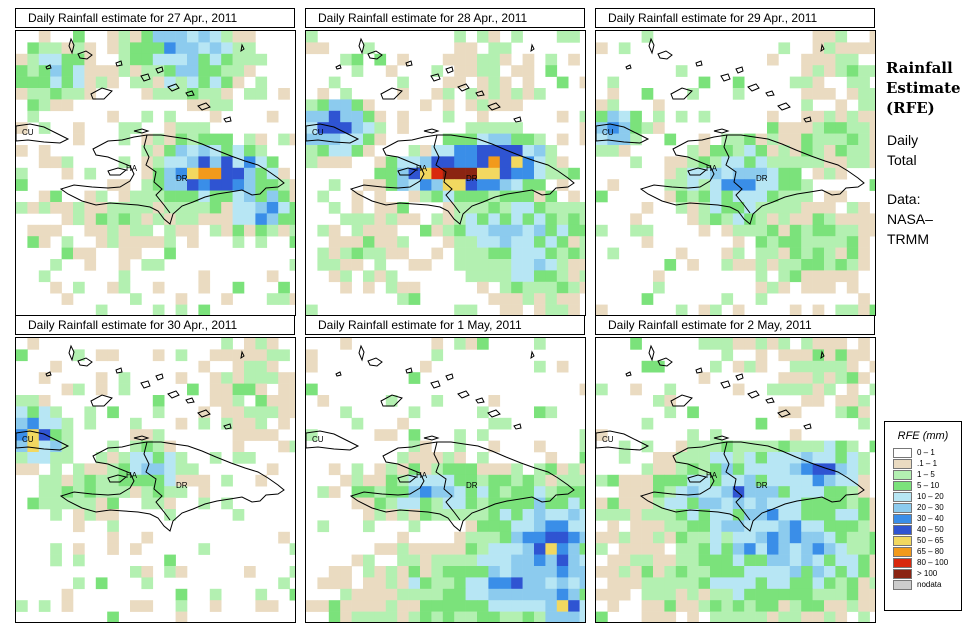 The image size is (971, 635). What do you see at coordinates (721, 438) in the screenshot?
I see `tortuga-coastline` at bounding box center [721, 438].